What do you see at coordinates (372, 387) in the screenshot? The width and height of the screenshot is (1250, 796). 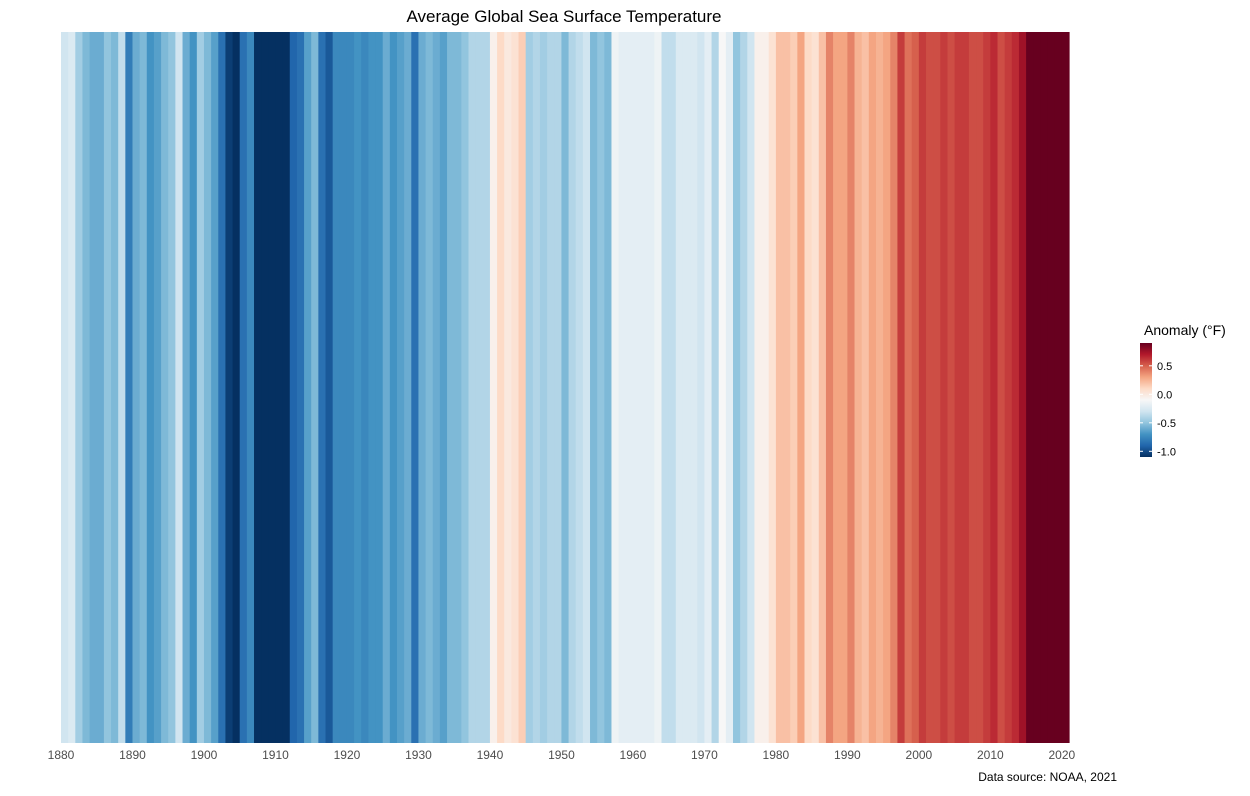 I see `stripe-1923` at bounding box center [372, 387].